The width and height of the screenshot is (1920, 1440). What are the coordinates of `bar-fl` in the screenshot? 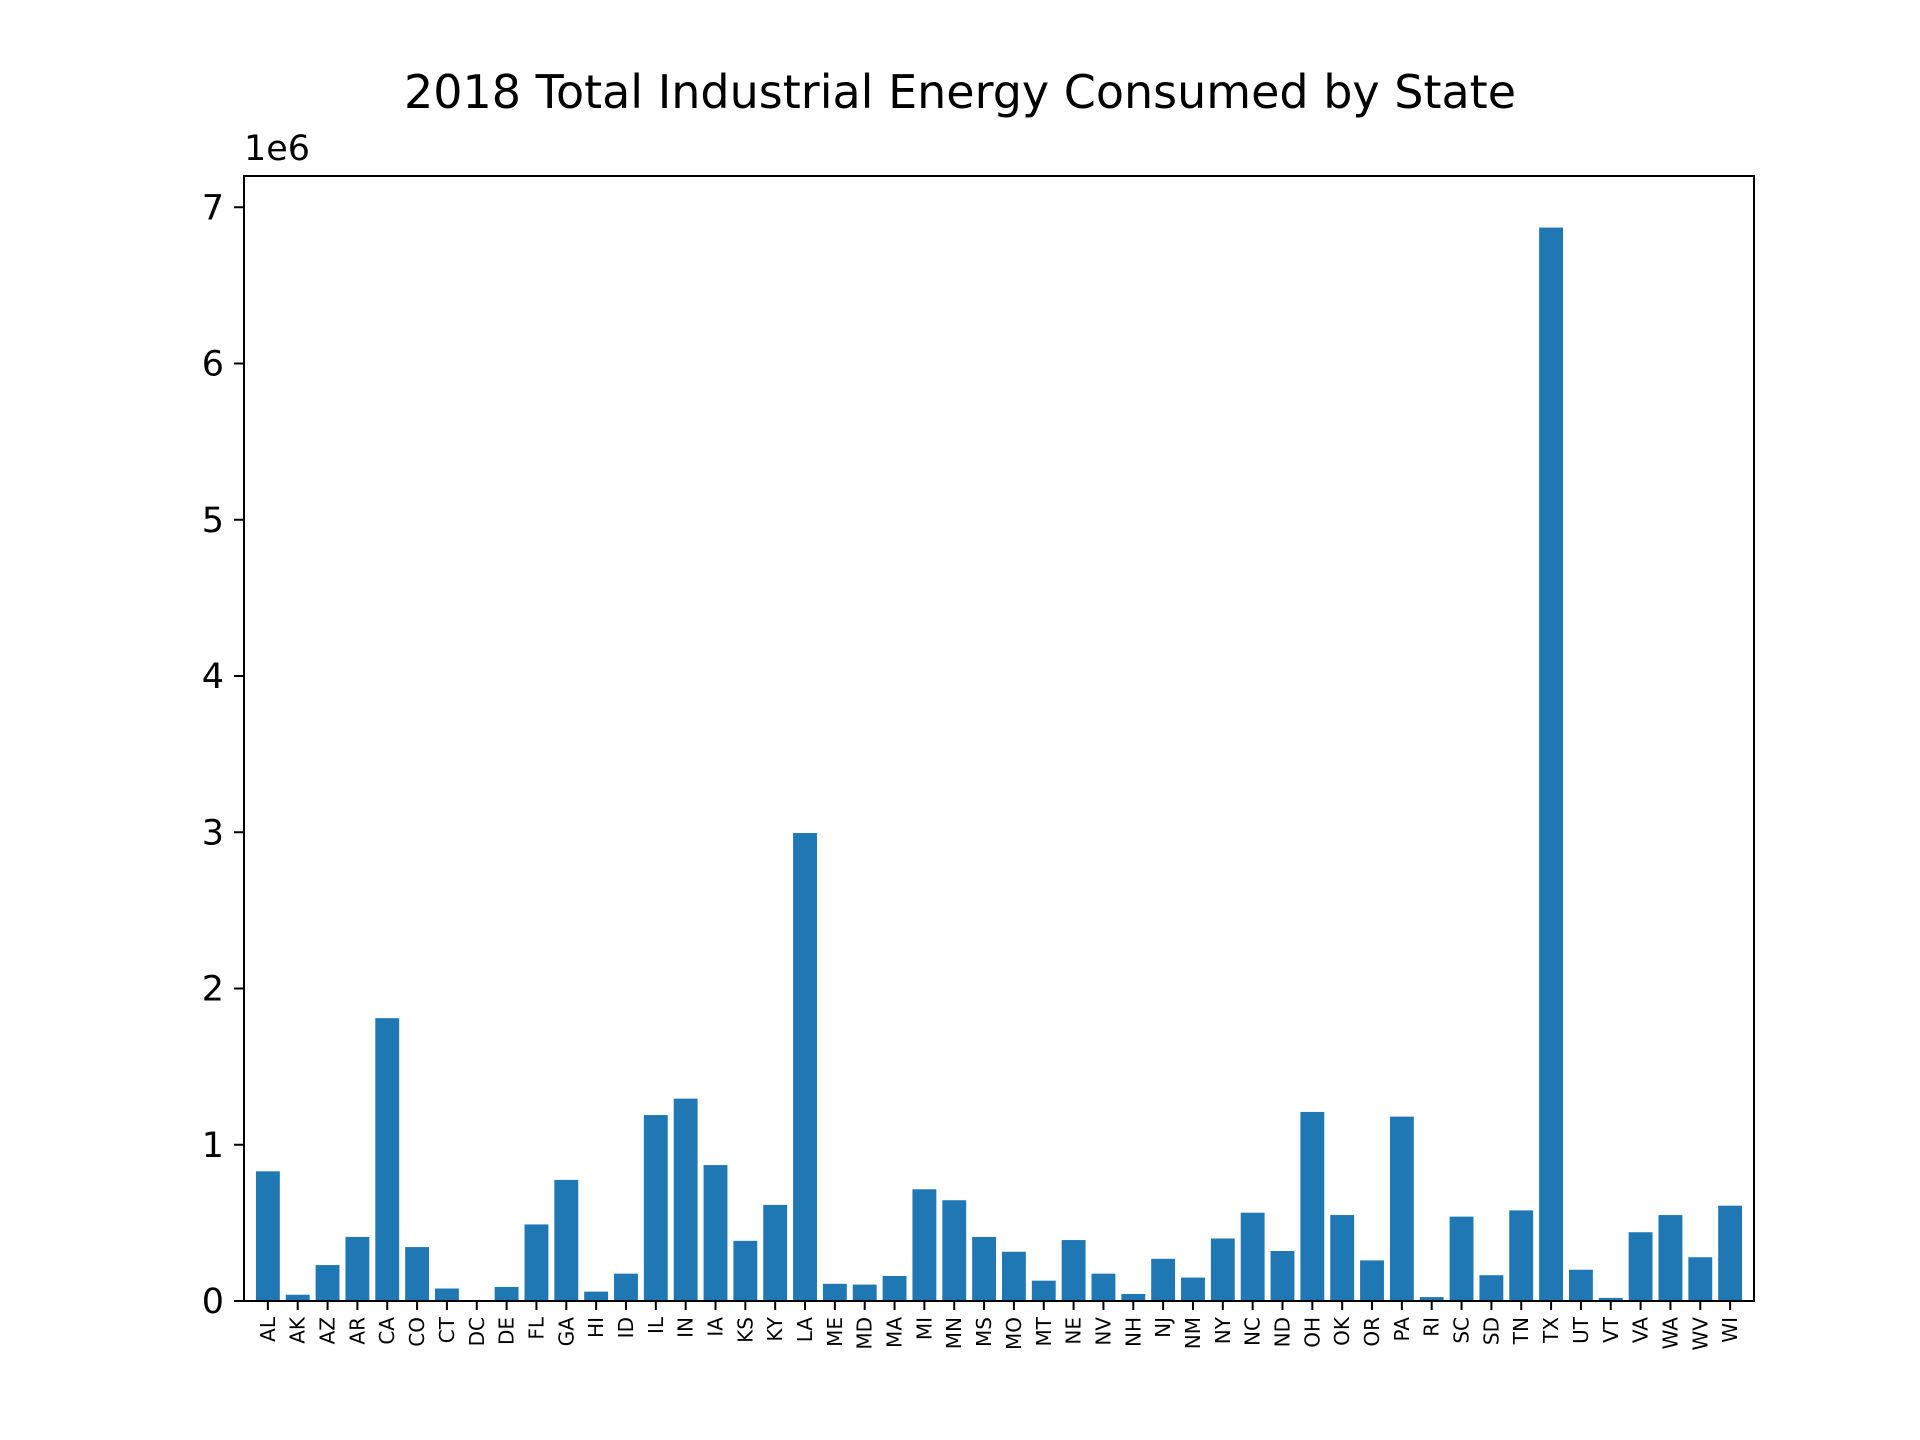 It's located at (536, 1262).